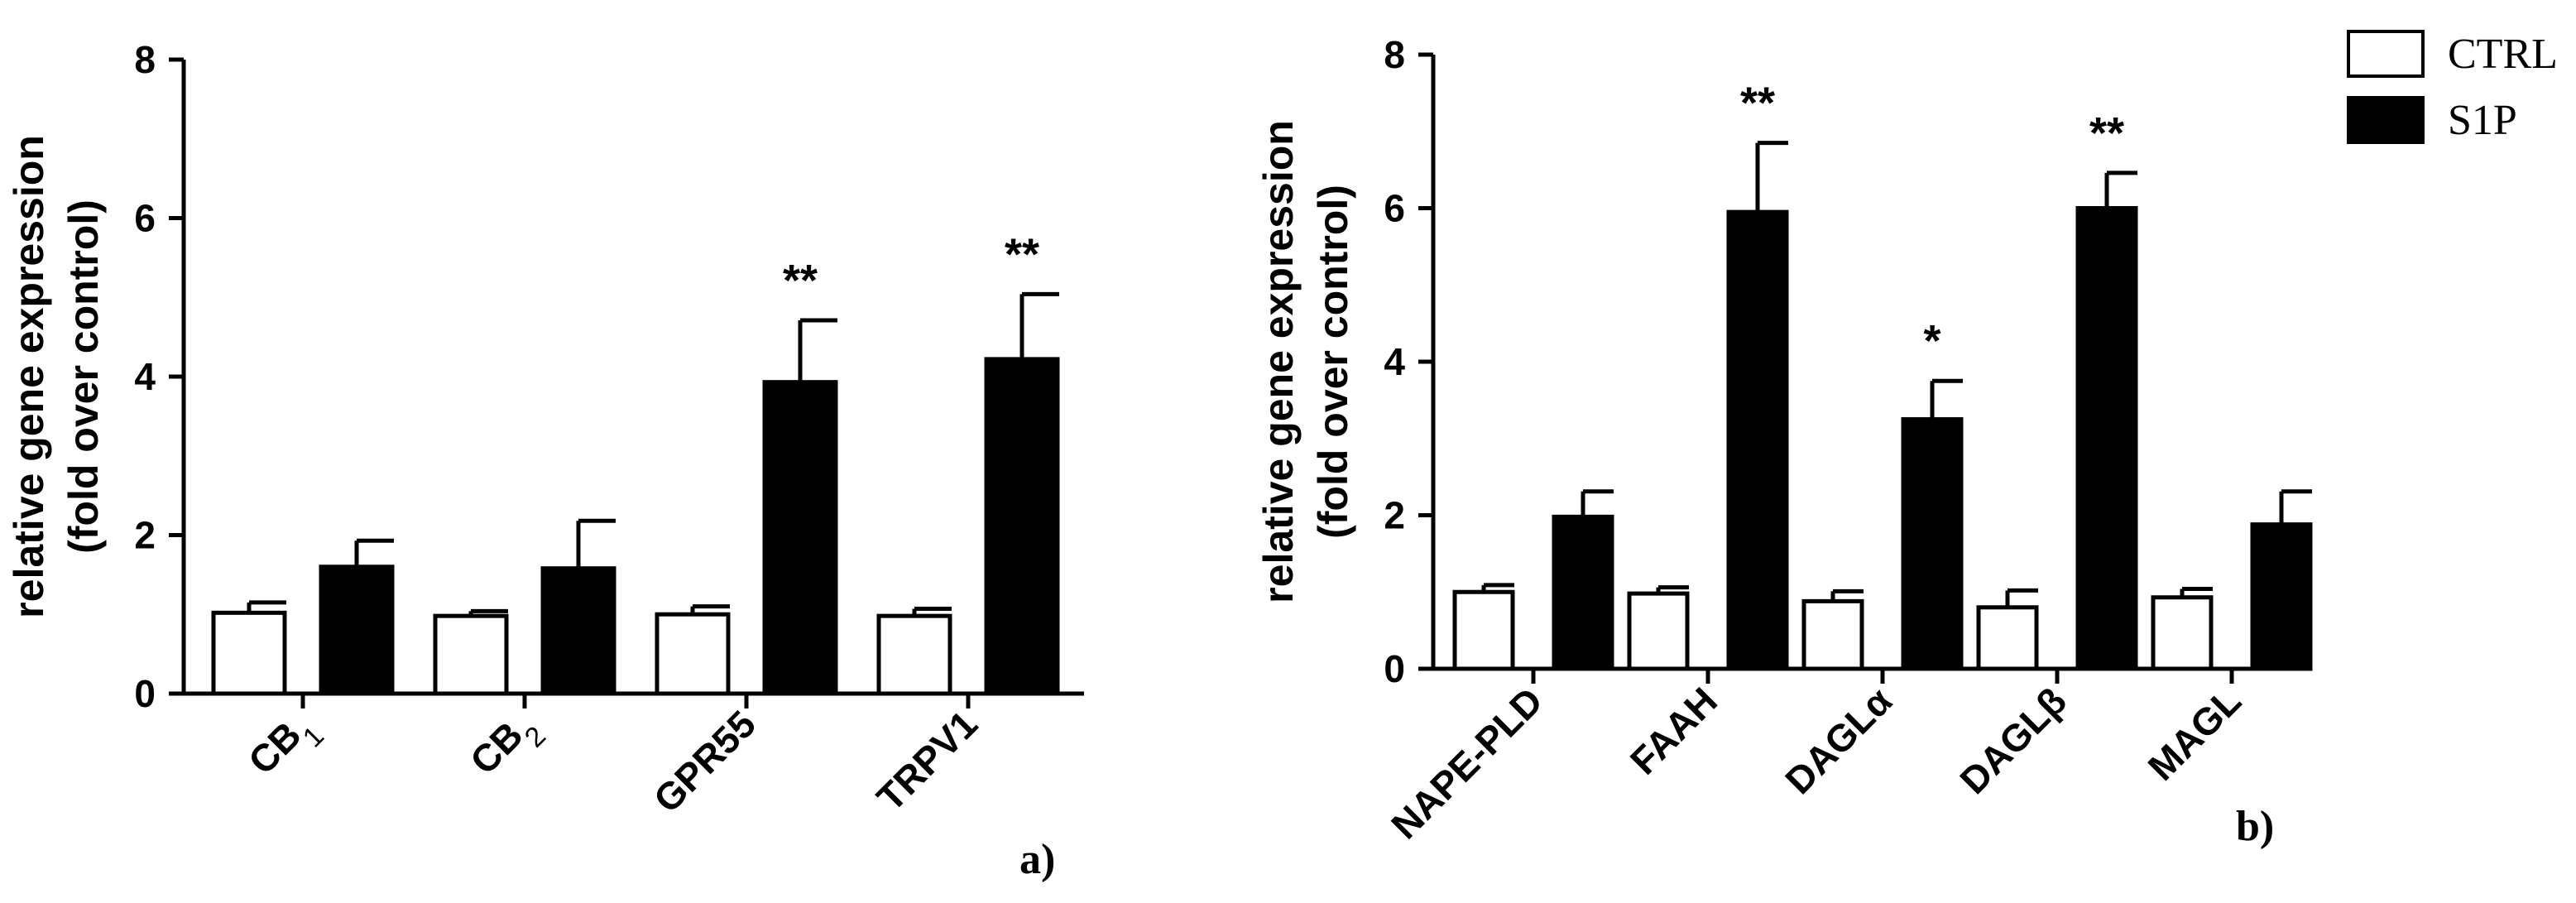 Image resolution: width=2576 pixels, height=903 pixels. What do you see at coordinates (285, 747) in the screenshot?
I see `category-label: CB1` at bounding box center [285, 747].